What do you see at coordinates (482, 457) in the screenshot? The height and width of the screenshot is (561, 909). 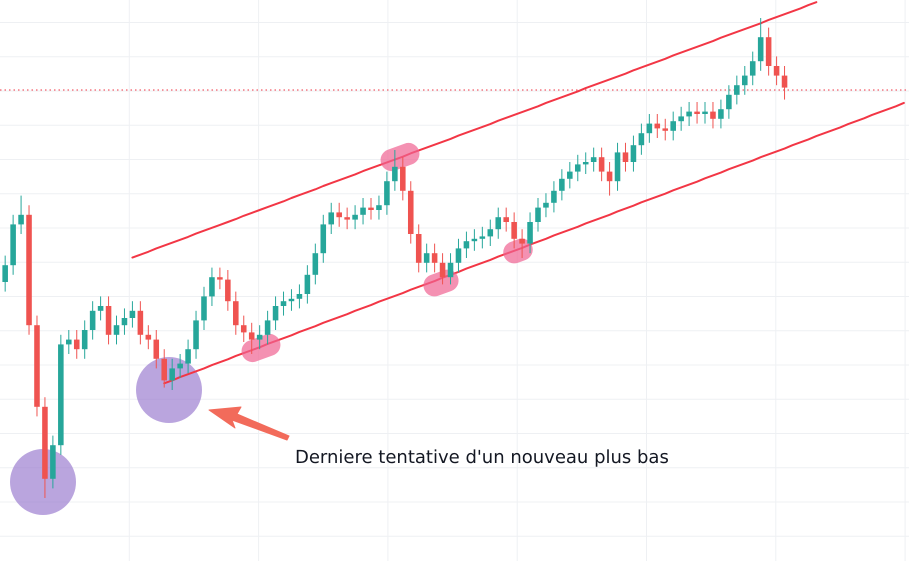 I see `annotation: Derniere tentative d'un nouveau plus bas` at bounding box center [482, 457].